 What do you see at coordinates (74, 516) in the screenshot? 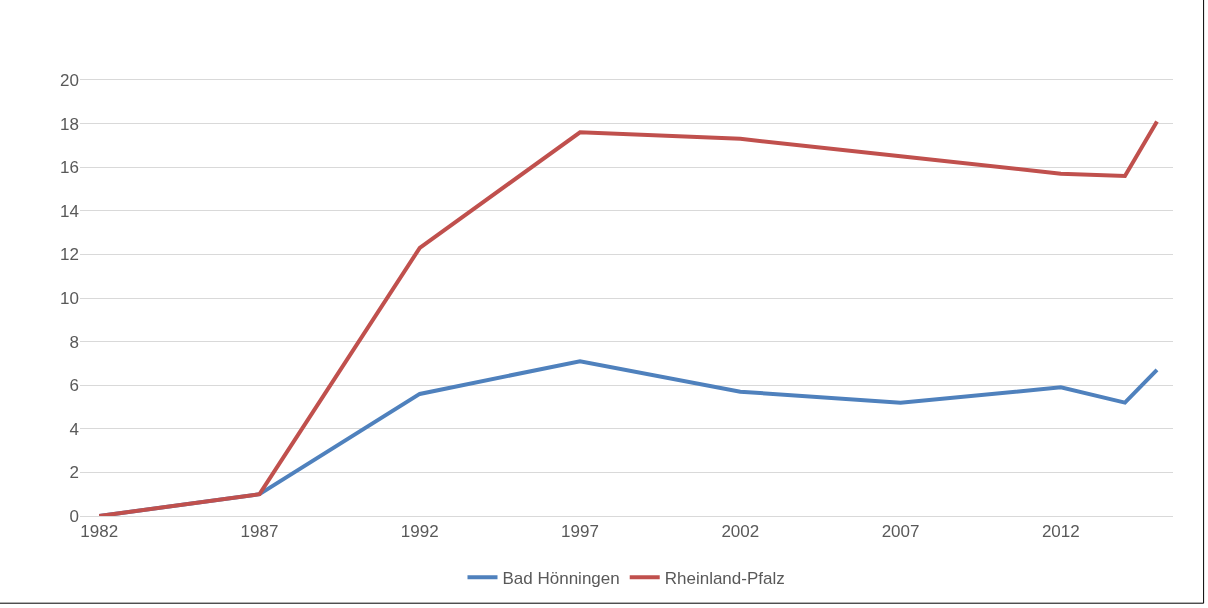
I see `y-tick-label: 0` at bounding box center [74, 516].